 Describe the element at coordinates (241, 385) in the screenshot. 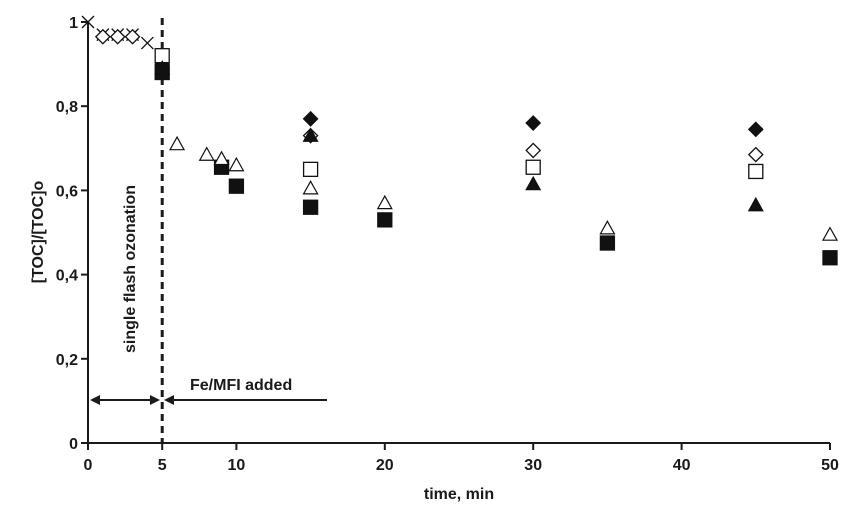

I see `fe-mfi-added-label: Fe/MFI added` at that location.